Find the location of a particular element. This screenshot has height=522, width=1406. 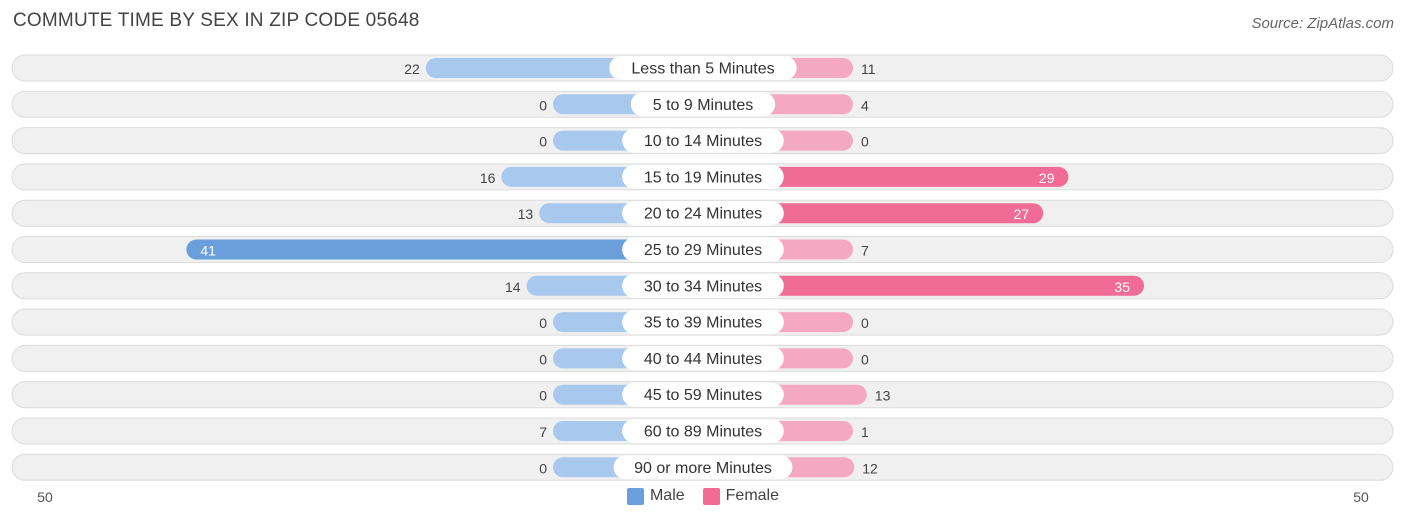

female-value-label: 4 is located at coordinates (865, 105).